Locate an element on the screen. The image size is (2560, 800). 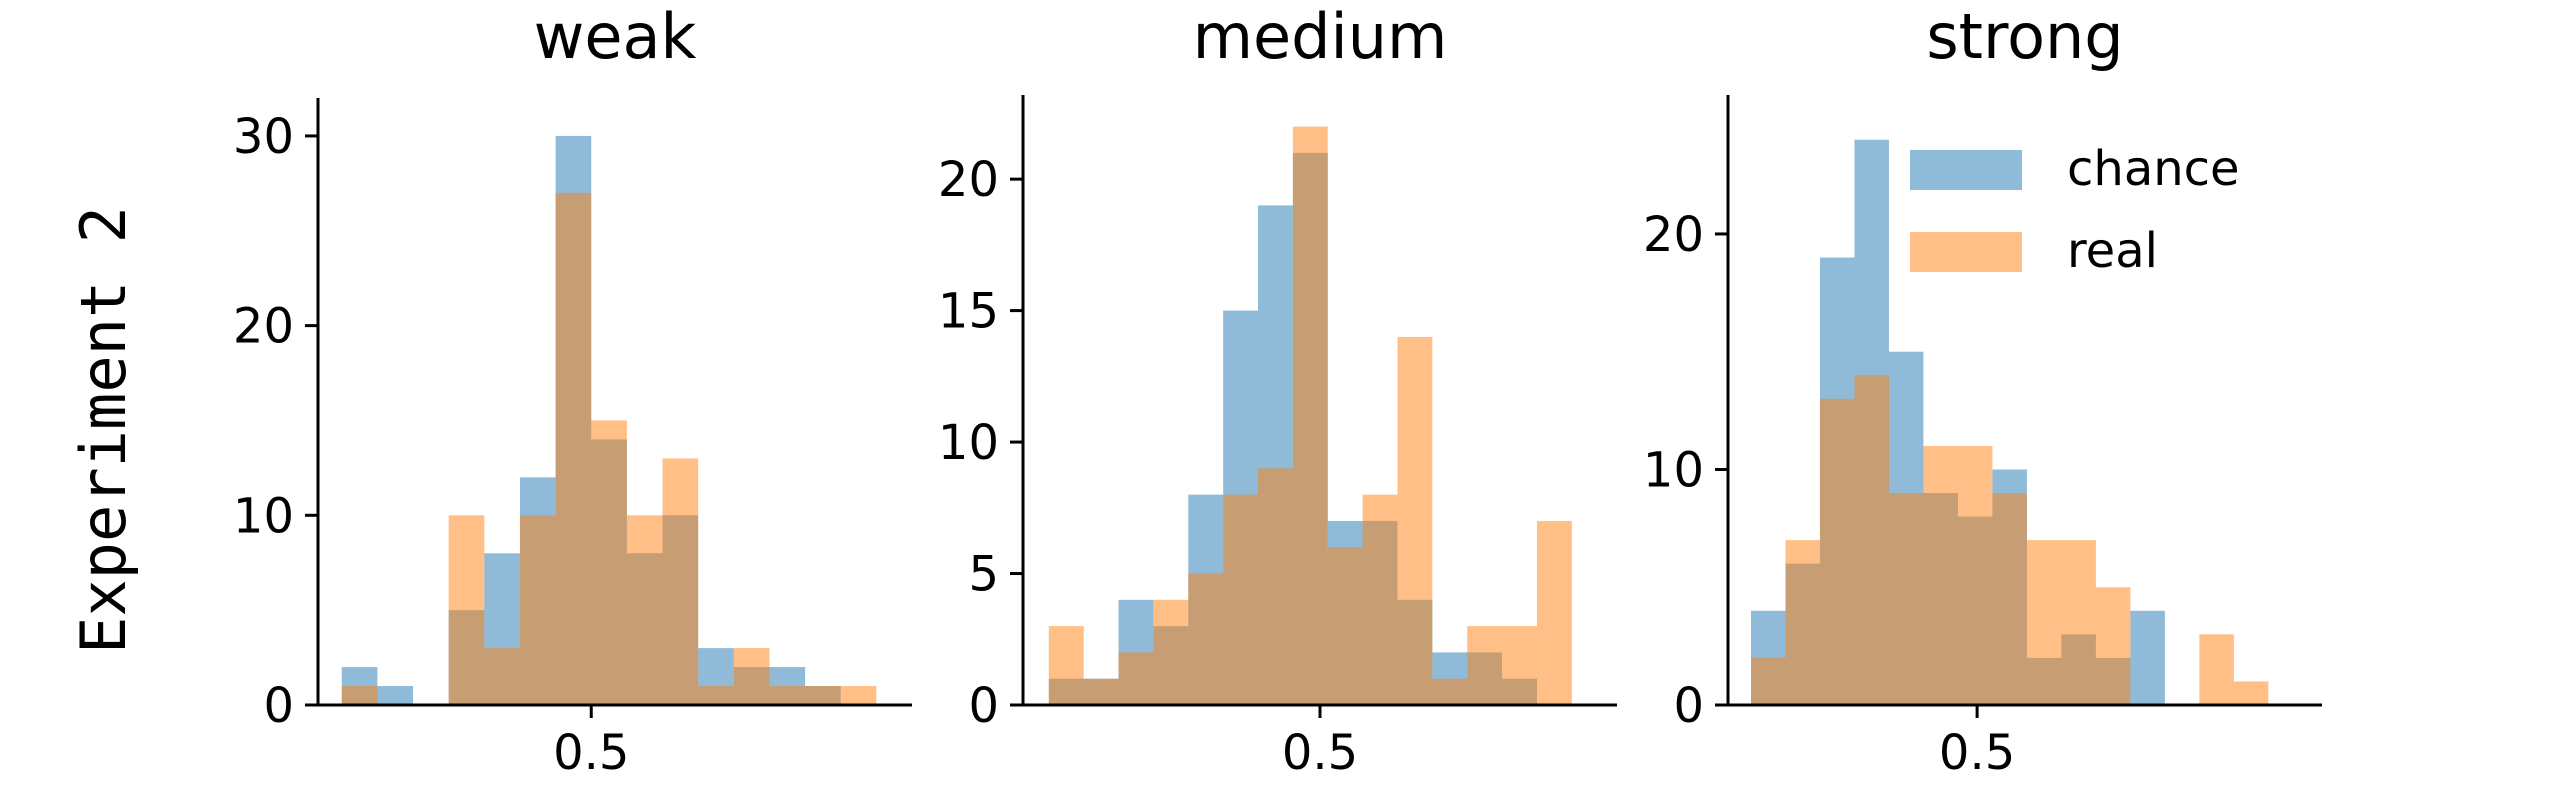
legend-swatch-chance is located at coordinates (1966, 170).